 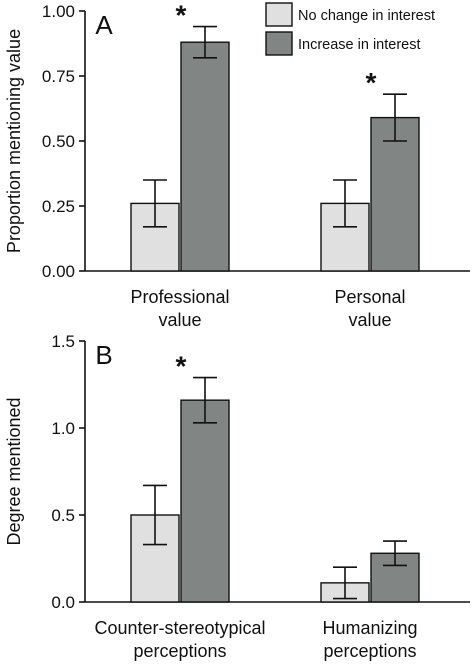 What do you see at coordinates (63, 428) in the screenshot?
I see `y-tick-label: 1.0` at bounding box center [63, 428].